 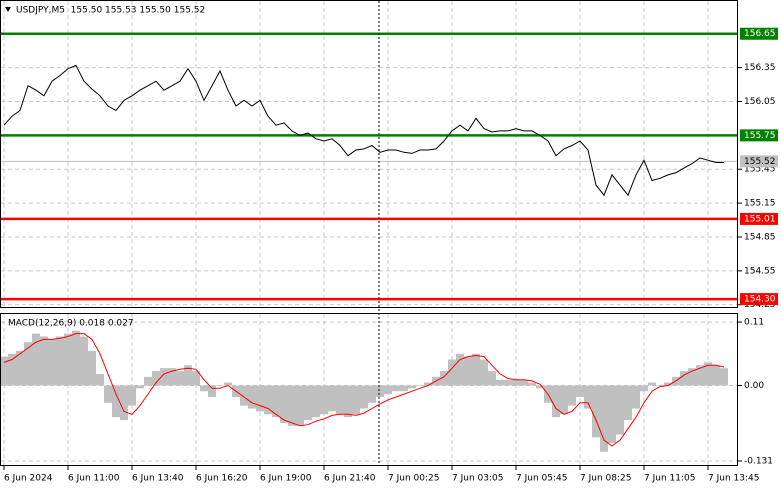 I want to click on level-label: 155.01, so click(x=760, y=219).